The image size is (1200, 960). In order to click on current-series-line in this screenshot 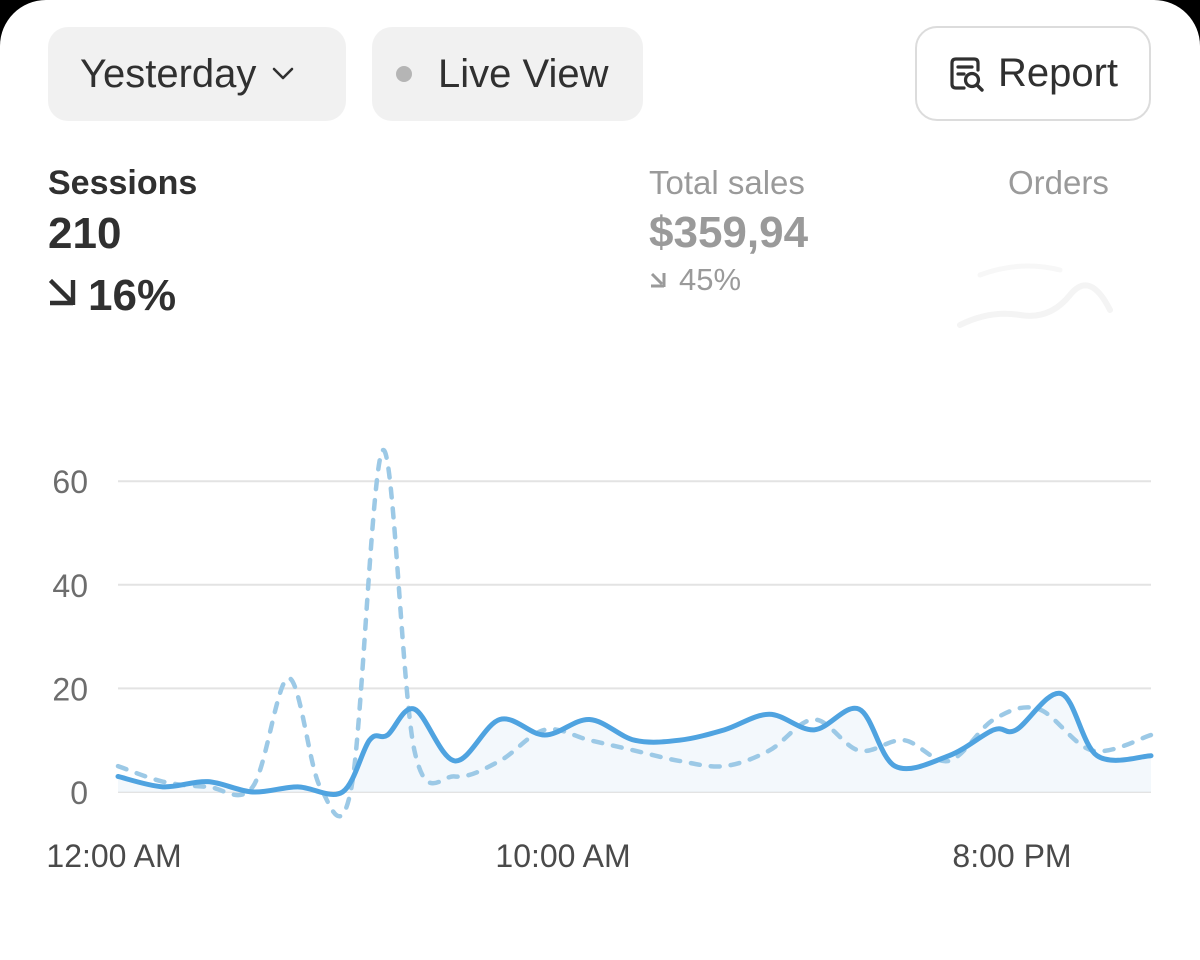, I will do `click(634, 743)`.